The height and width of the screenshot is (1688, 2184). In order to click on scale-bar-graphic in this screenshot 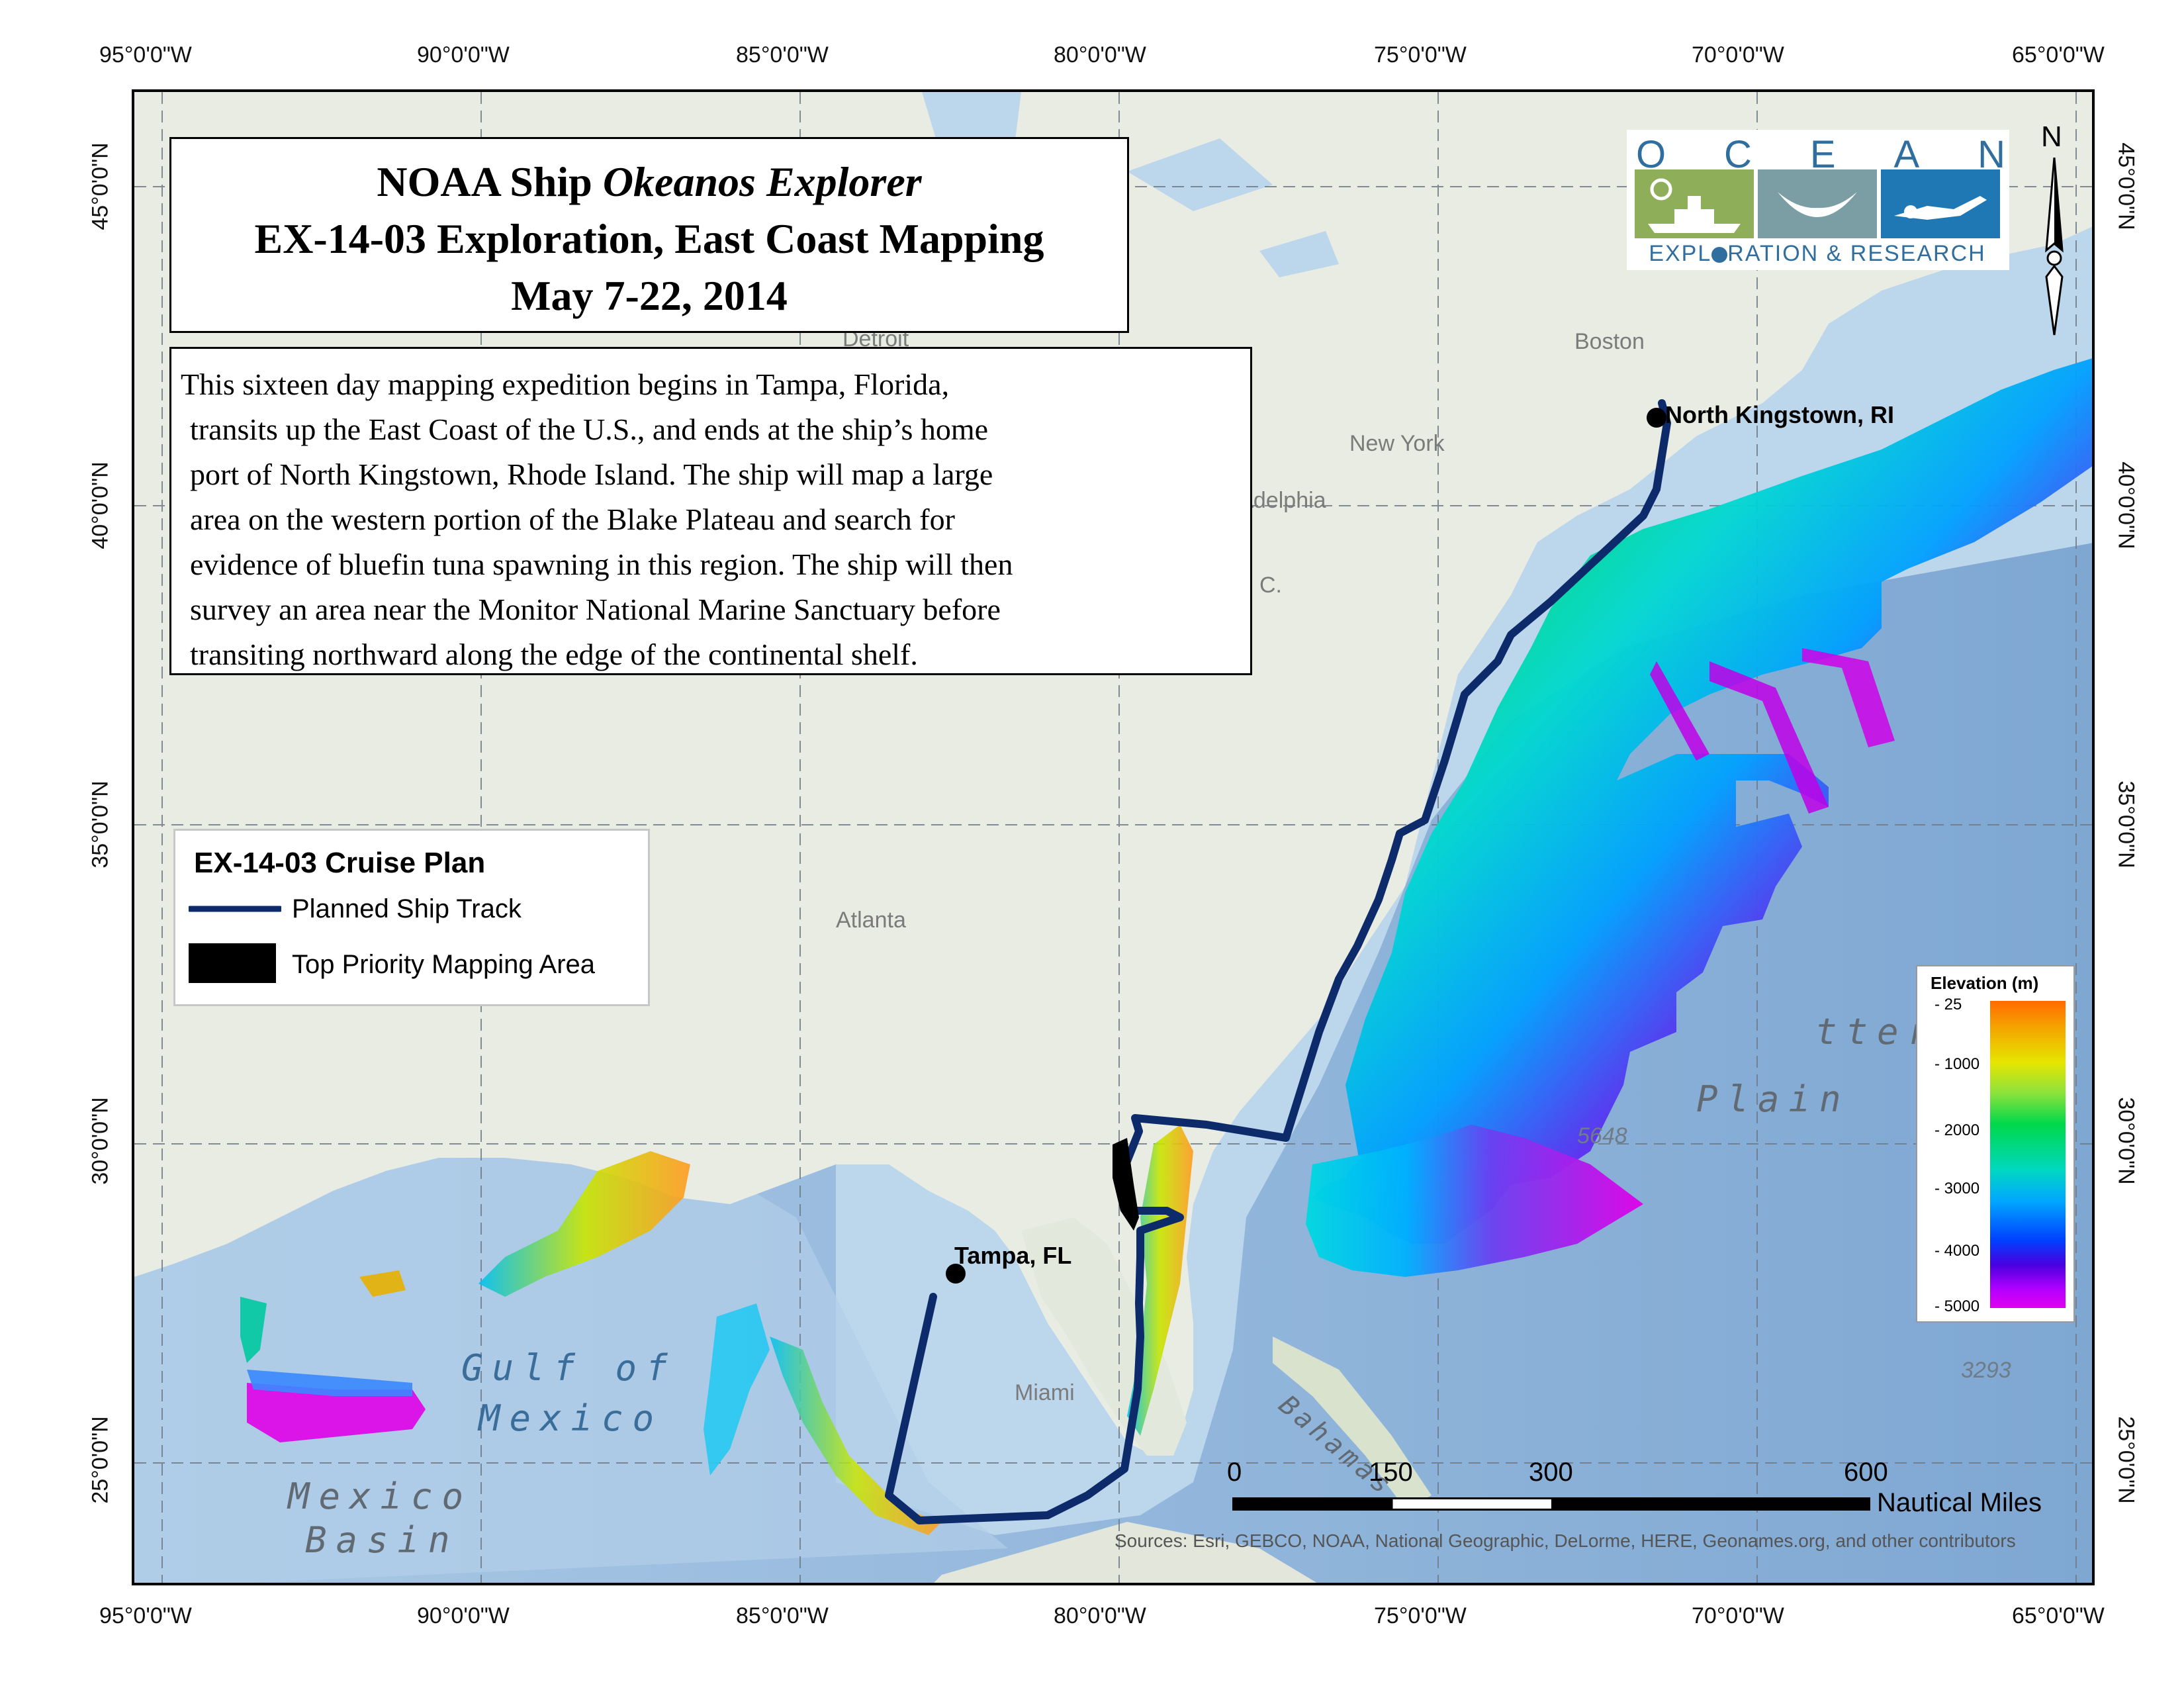, I will do `click(1551, 1504)`.